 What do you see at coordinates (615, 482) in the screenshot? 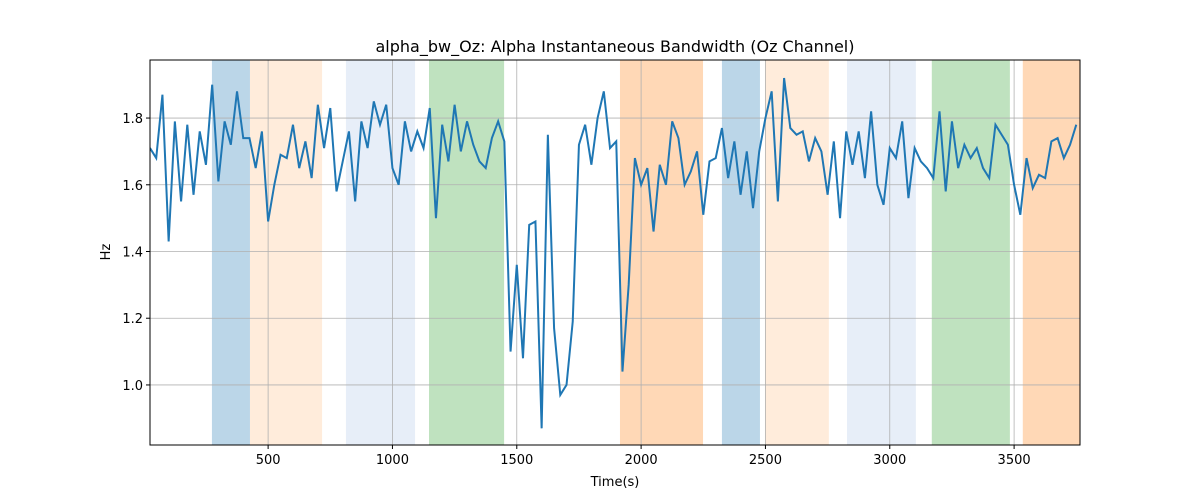
I see `x-axis-label: Time(s)` at bounding box center [615, 482].